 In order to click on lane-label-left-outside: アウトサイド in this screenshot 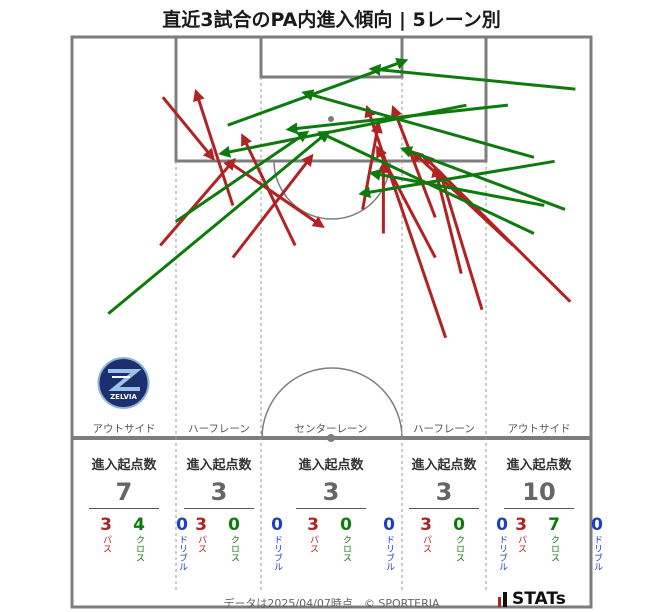, I will do `click(124, 429)`.